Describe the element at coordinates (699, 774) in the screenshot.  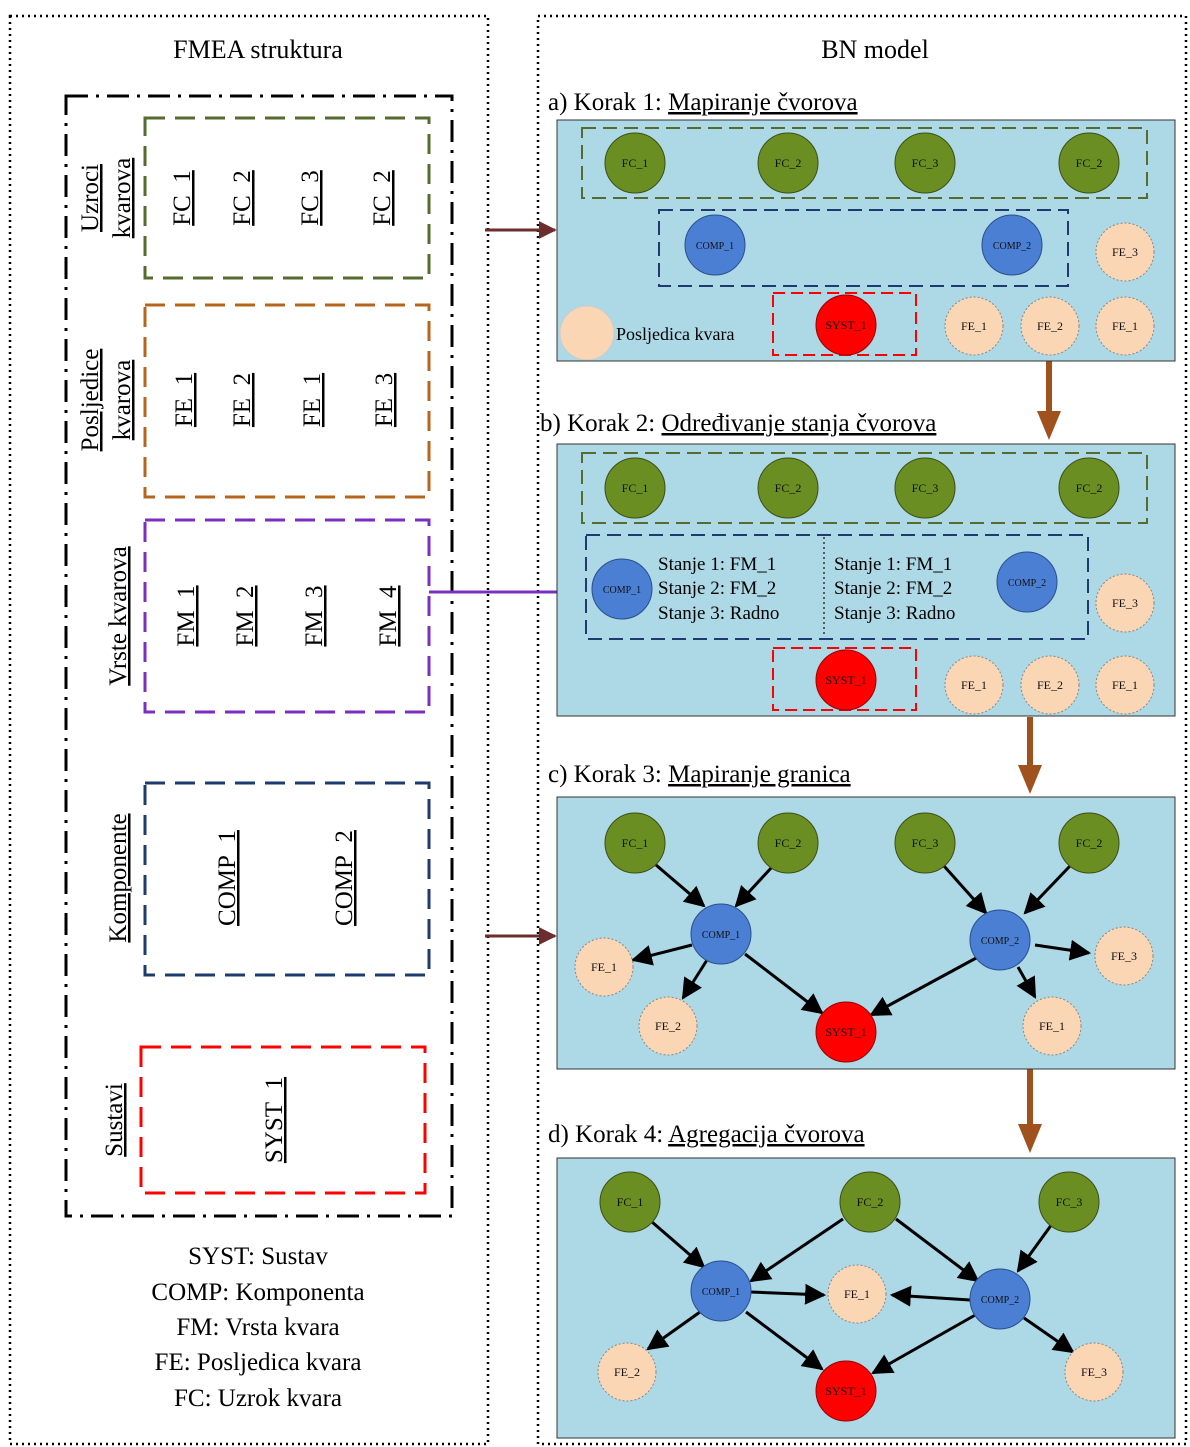
I see `step-c-title: c) Korak 3: Mapiranje granica` at that location.